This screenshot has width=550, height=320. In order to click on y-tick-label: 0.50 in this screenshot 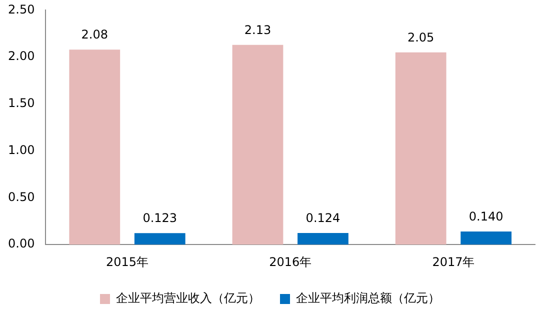, I will do `click(21, 197)`.